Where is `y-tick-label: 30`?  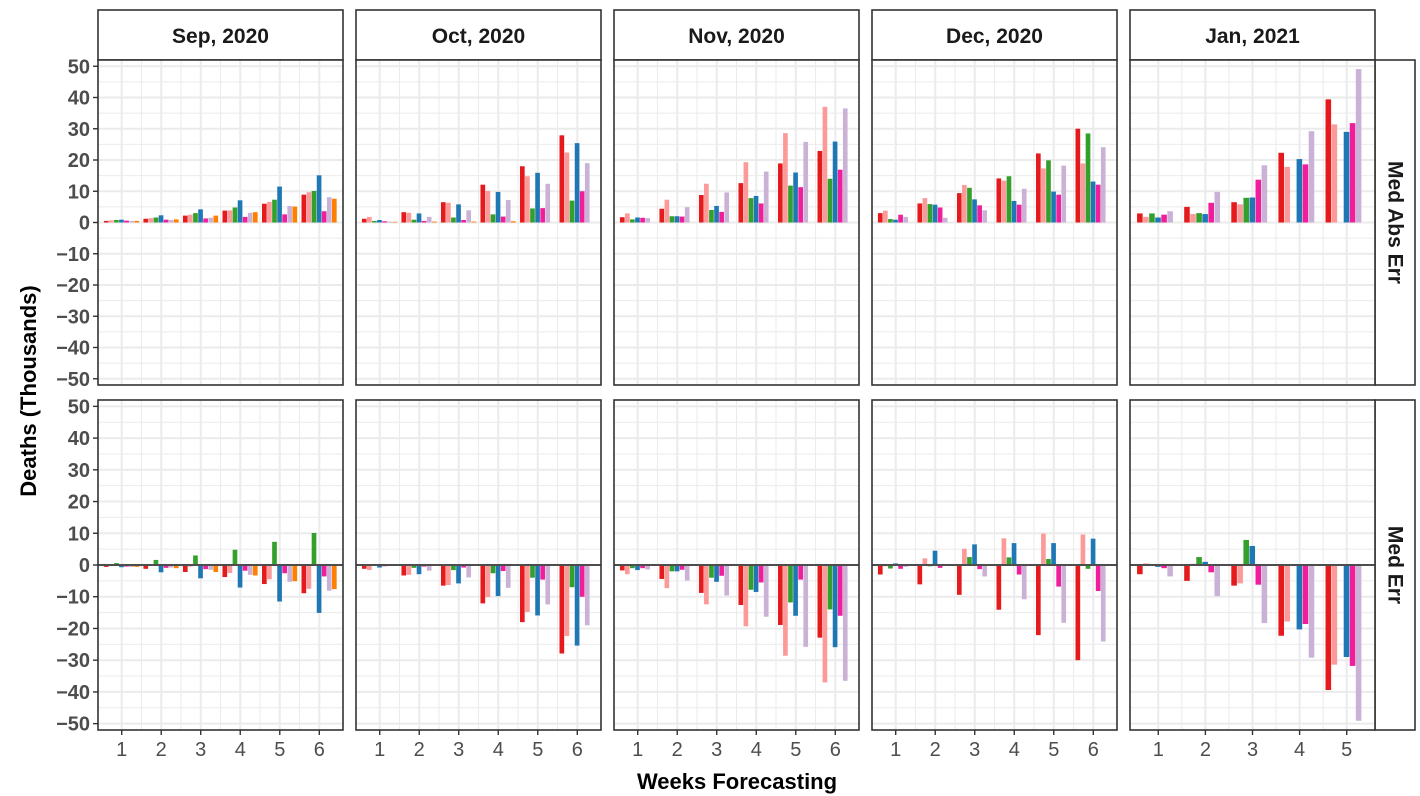
y-tick-label: 30 is located at coordinates (79, 130).